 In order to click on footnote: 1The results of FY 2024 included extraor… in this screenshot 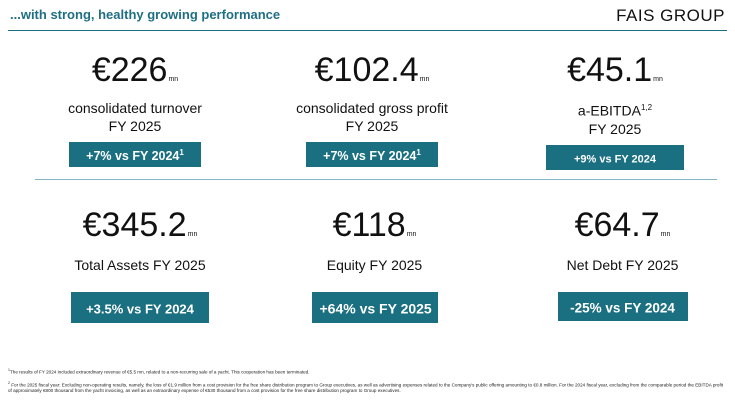, I will do `click(159, 371)`.